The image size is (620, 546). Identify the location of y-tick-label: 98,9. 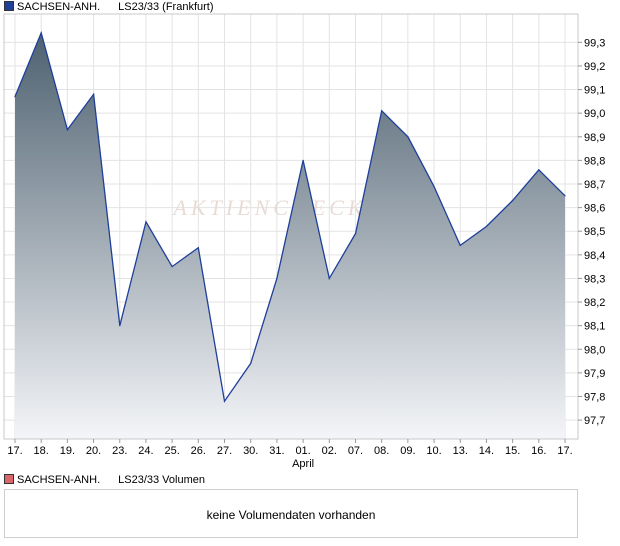
(594, 138).